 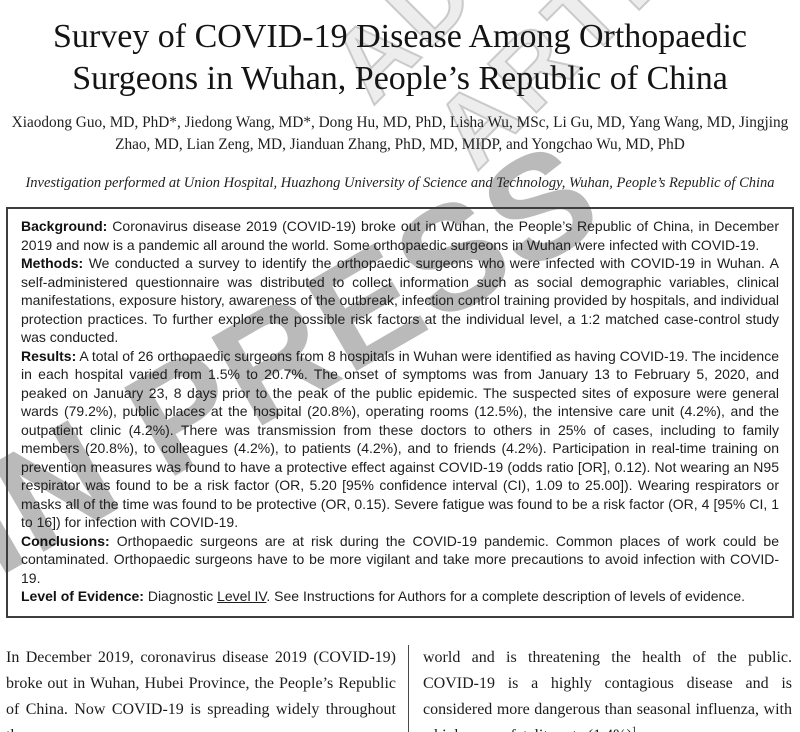 I want to click on abstract-label-methods: Methods:, so click(x=52, y=263).